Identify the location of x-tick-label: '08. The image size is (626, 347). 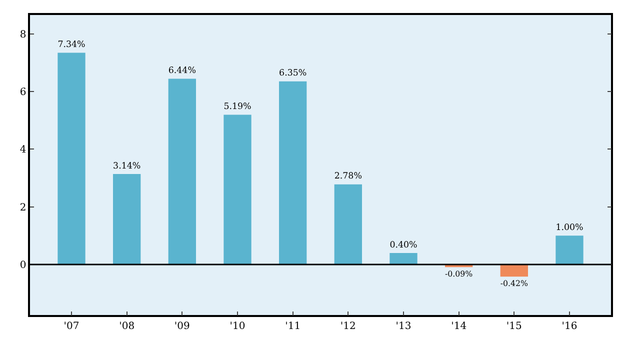
(127, 326).